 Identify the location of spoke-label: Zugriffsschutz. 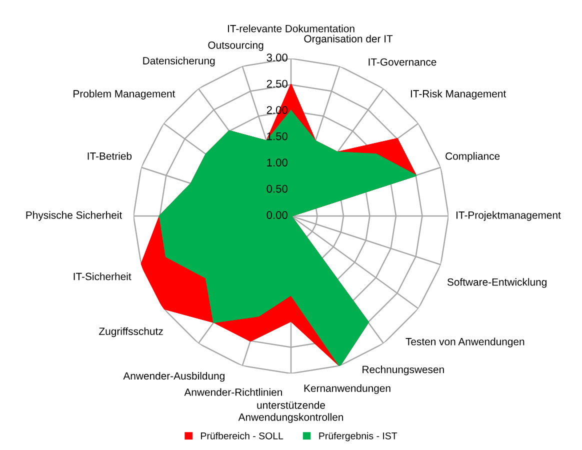
(131, 332).